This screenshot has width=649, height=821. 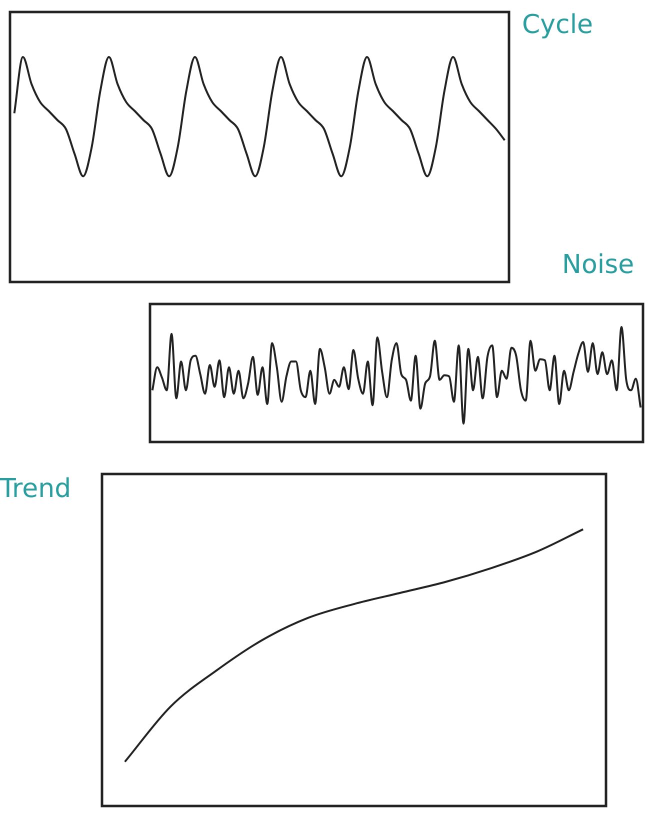 What do you see at coordinates (36, 489) in the screenshot?
I see `chart-title: Trend` at bounding box center [36, 489].